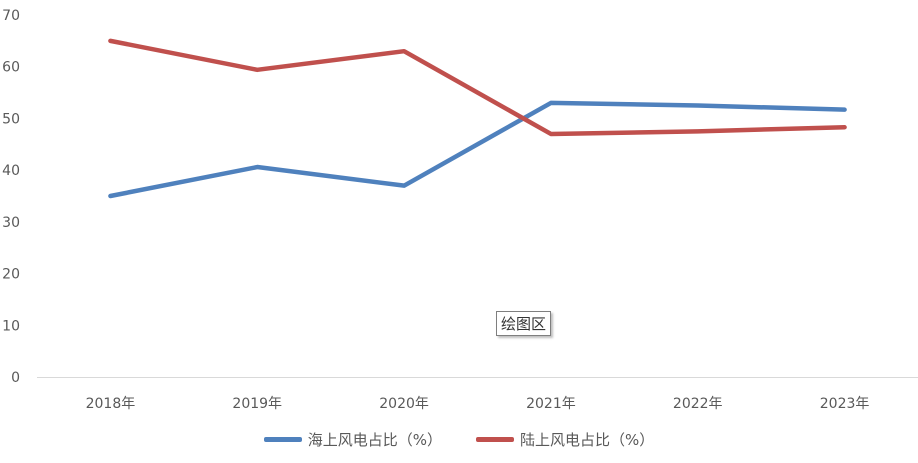  I want to click on y-tick-label: 10, so click(11, 326).